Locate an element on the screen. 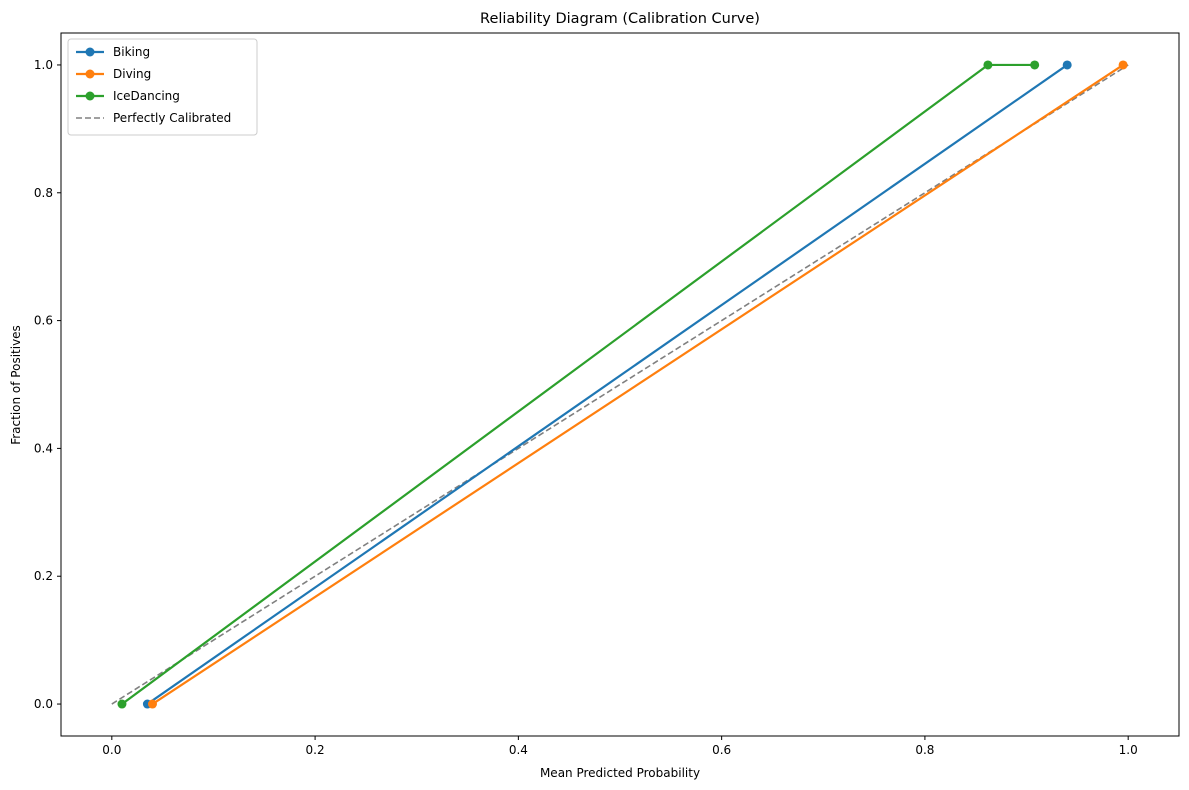 The image size is (1189, 790). y-tick-label: 0.2 is located at coordinates (43, 576).